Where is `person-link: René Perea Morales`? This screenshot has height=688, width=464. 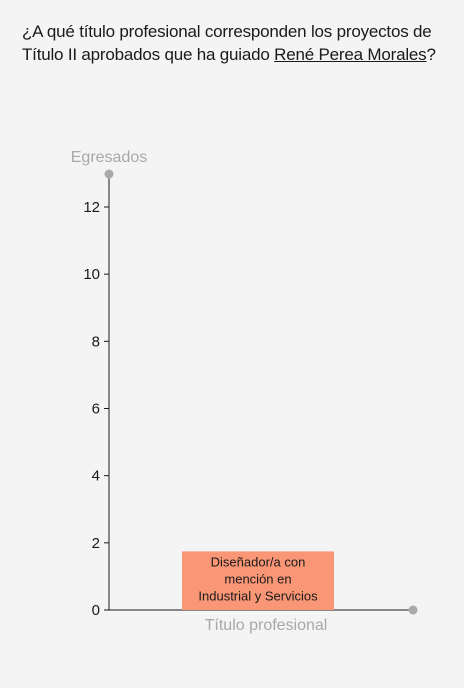
person-link: René Perea Morales is located at coordinates (350, 54).